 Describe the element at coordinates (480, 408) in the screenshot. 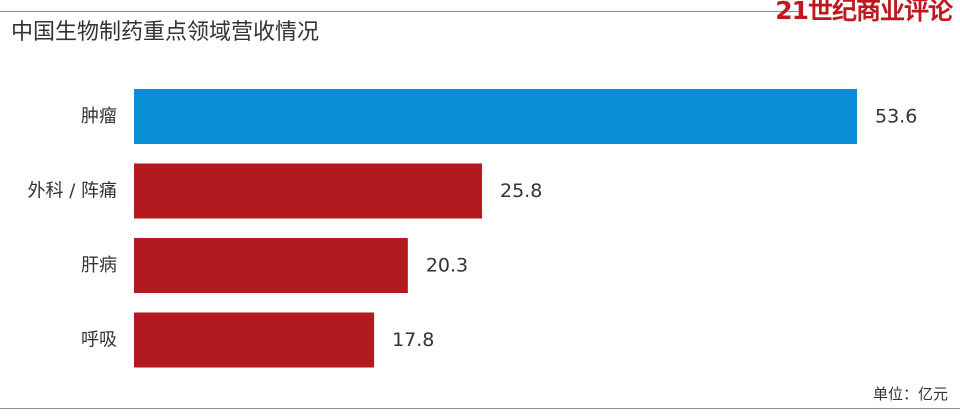

I see `bottom-rule` at that location.